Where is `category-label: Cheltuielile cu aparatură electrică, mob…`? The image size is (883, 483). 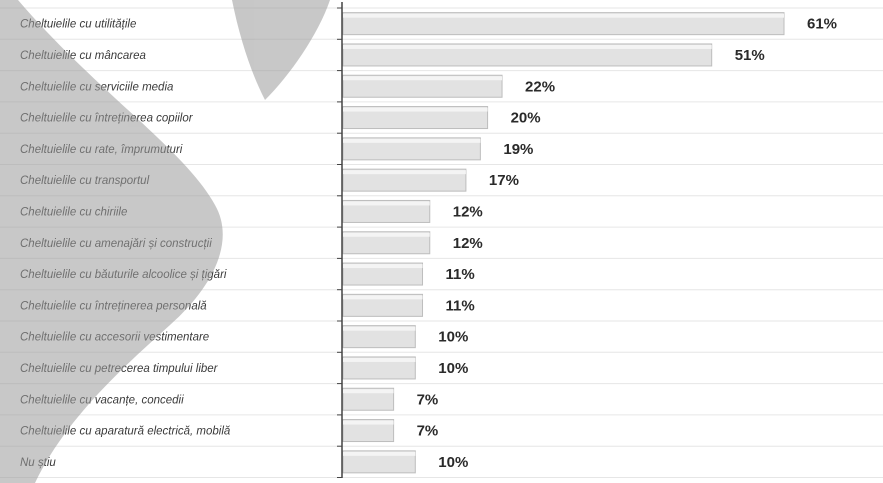
category-label: Cheltuielile cu aparatură electrică, mob… is located at coordinates (125, 432).